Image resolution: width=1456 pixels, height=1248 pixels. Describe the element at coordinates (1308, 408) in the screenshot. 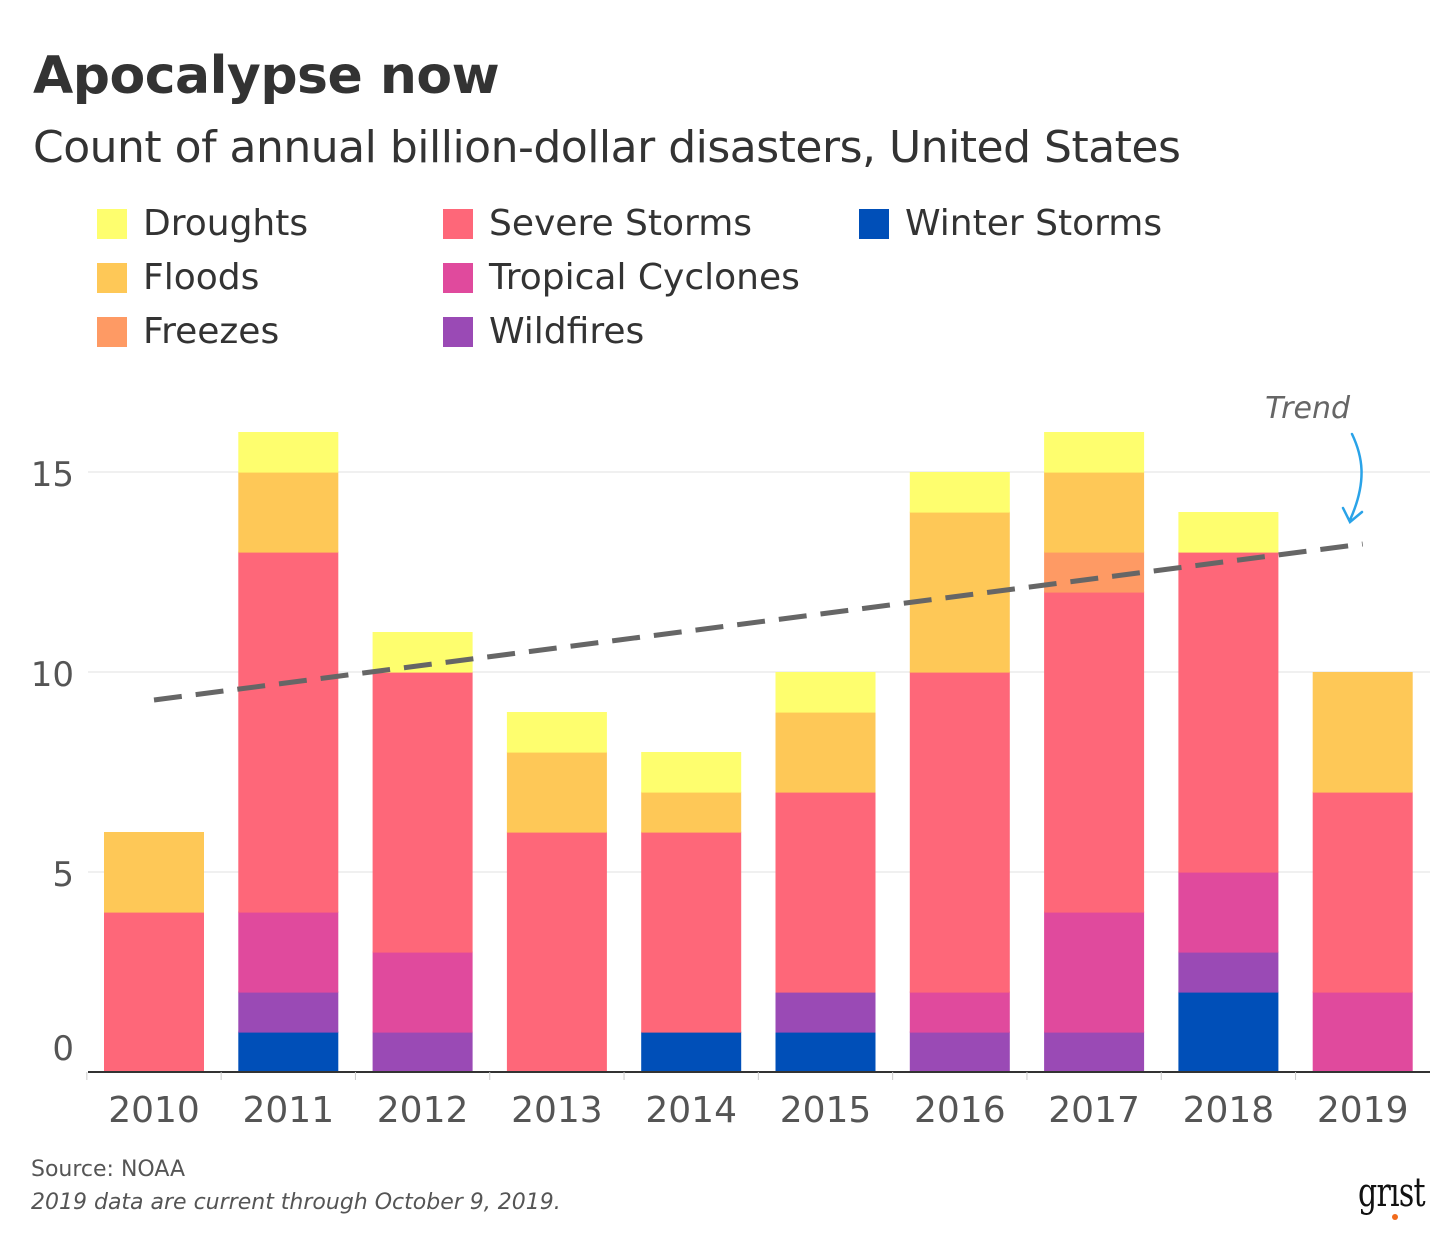

I see `trend-label: Trend` at that location.